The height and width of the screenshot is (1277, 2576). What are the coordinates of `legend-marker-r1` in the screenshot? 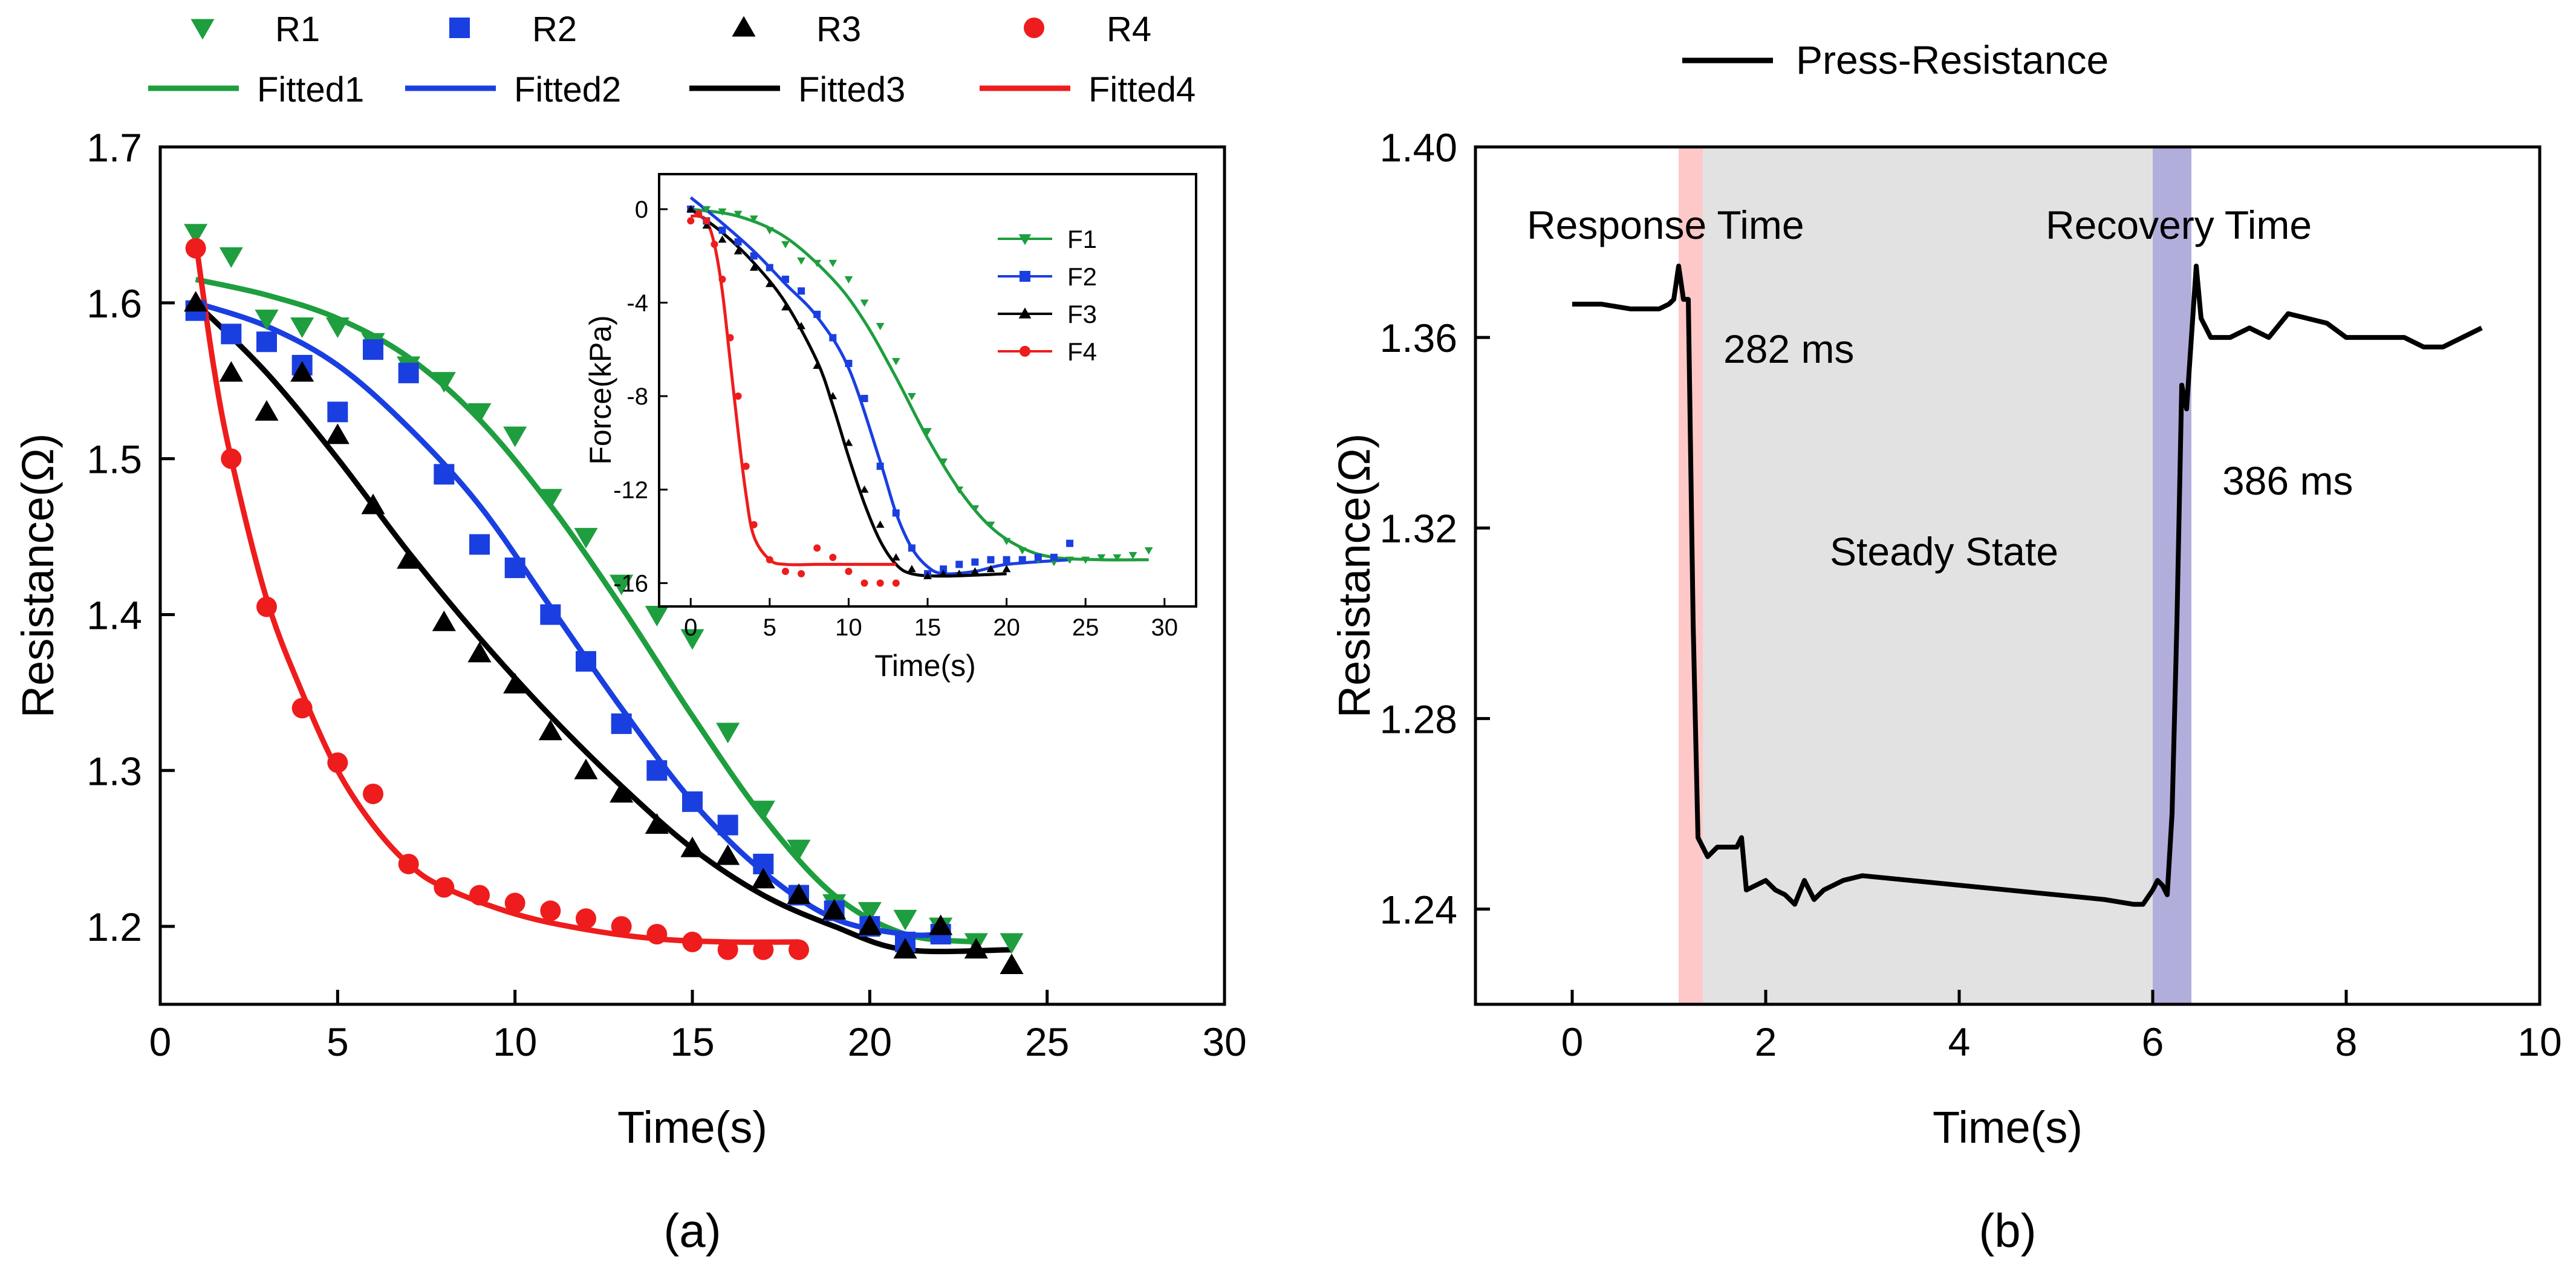 It's located at (202, 29).